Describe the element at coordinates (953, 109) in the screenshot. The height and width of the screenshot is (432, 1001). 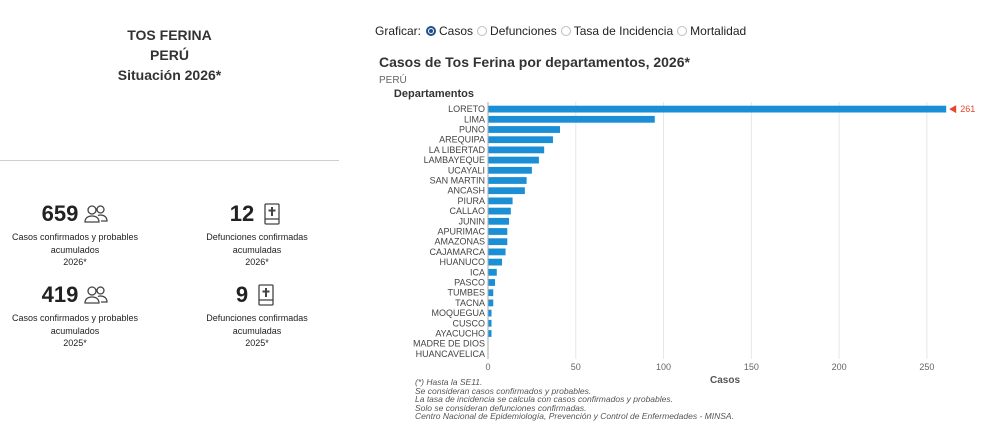
I see `highlight-marker` at that location.